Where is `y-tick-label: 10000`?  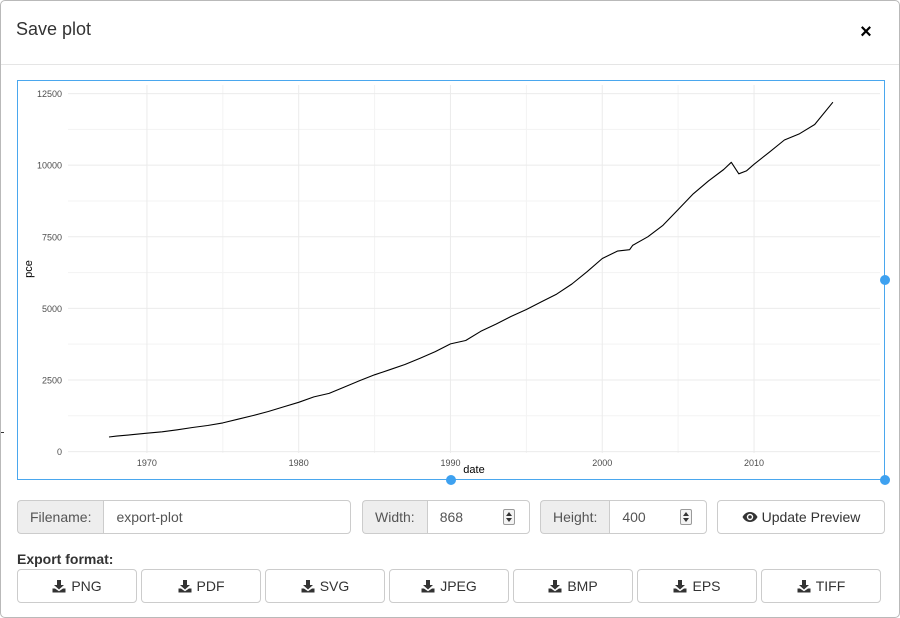
y-tick-label: 10000 is located at coordinates (49, 166).